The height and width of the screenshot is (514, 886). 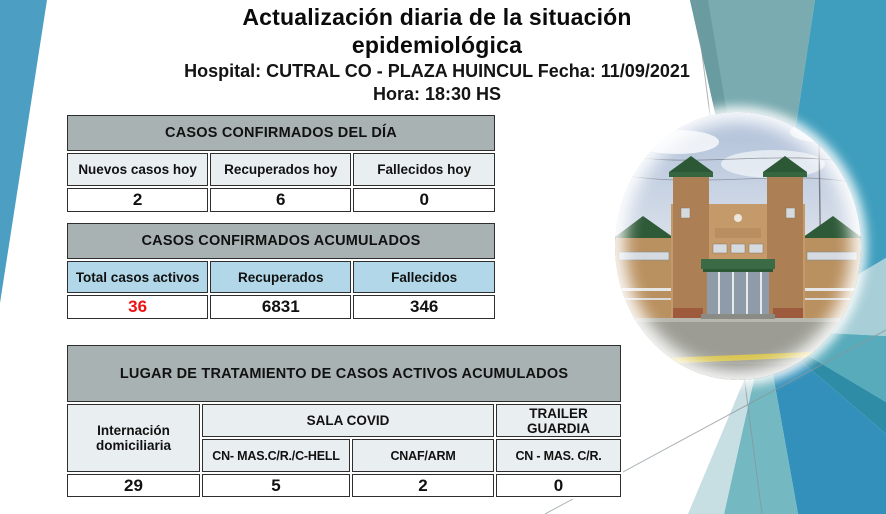 What do you see at coordinates (281, 241) in the screenshot?
I see `cumulative-table-title: CASOS CONFIRMADOS ACUMULADOS` at bounding box center [281, 241].